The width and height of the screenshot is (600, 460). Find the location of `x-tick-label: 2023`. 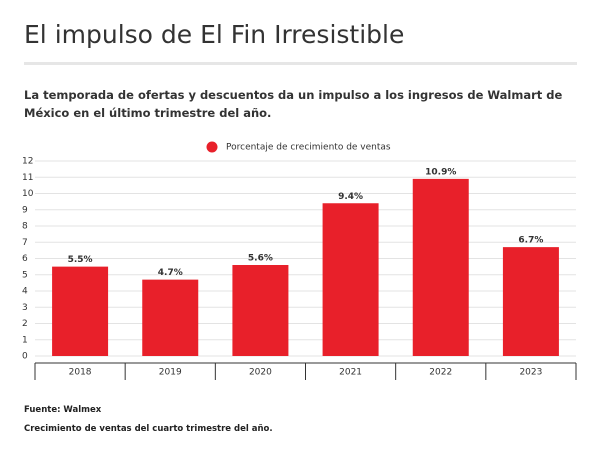

x-tick-label: 2023 is located at coordinates (530, 373).